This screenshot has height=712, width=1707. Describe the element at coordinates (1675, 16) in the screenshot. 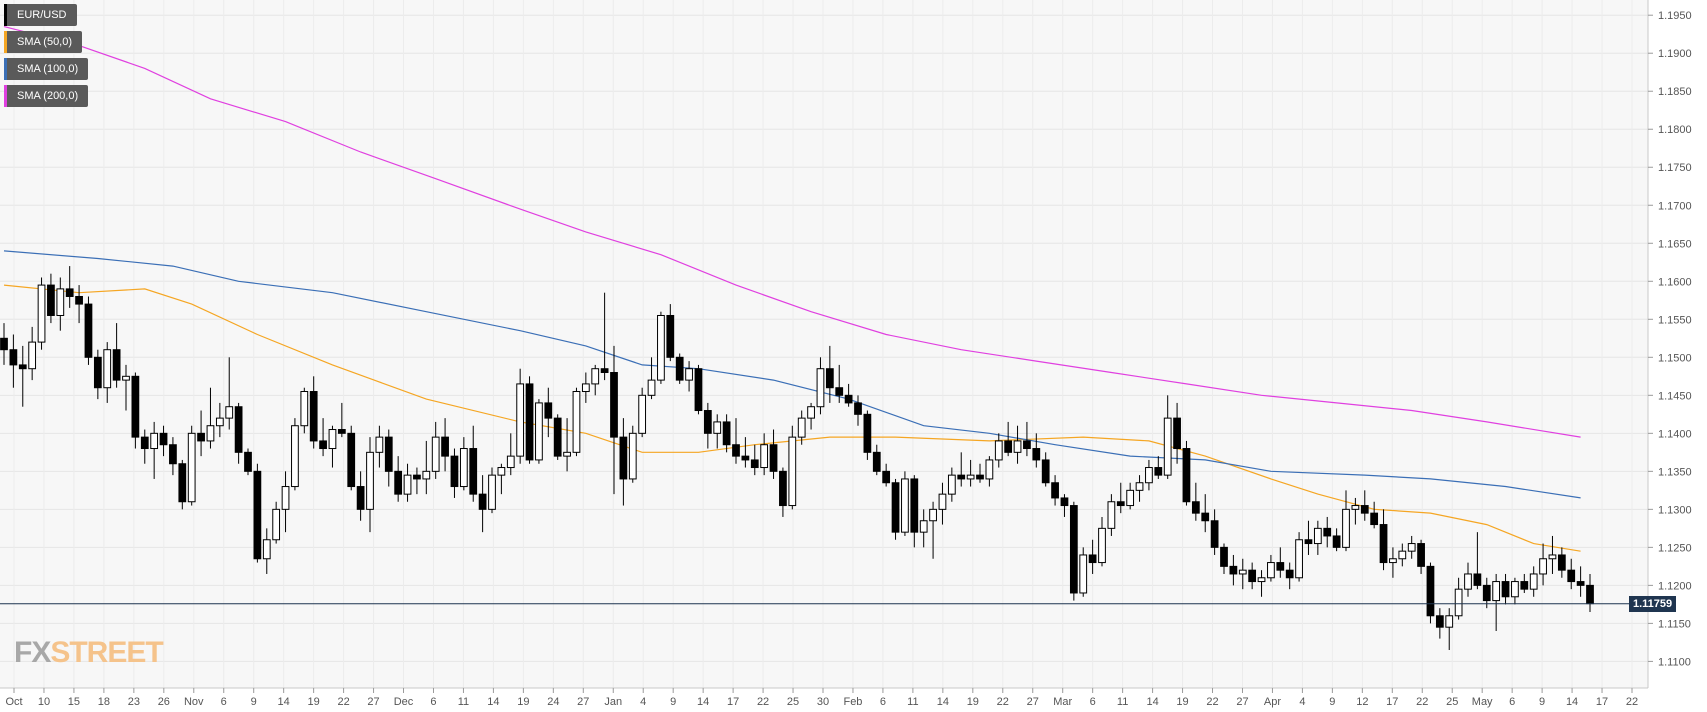

I see `y-tick-label: 1.1950` at that location.